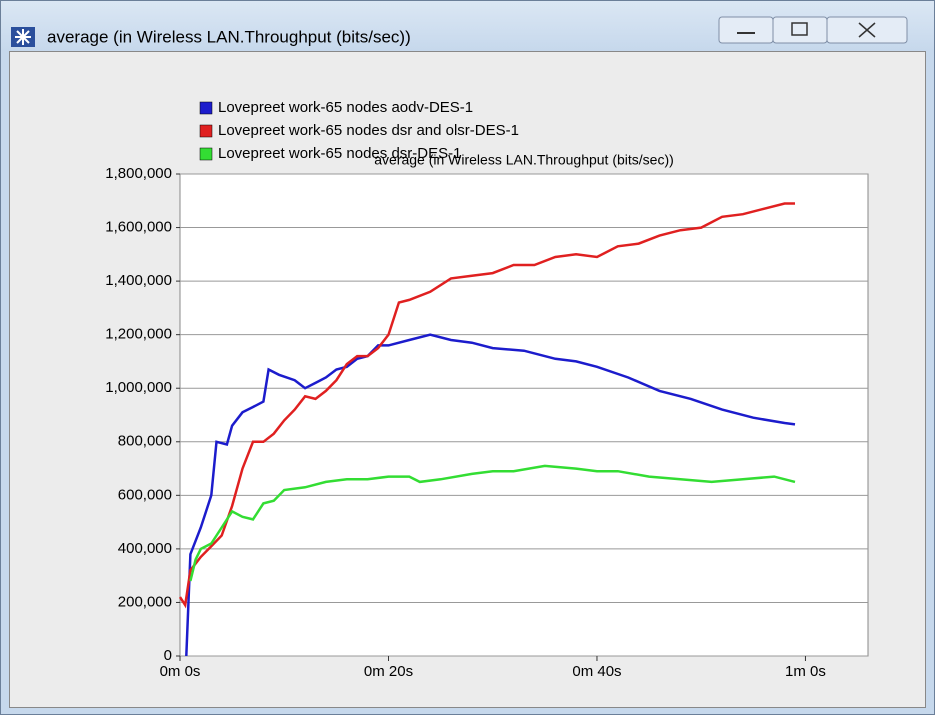 The width and height of the screenshot is (935, 715). I want to click on x-tick-label: 0m 20s, so click(388, 671).